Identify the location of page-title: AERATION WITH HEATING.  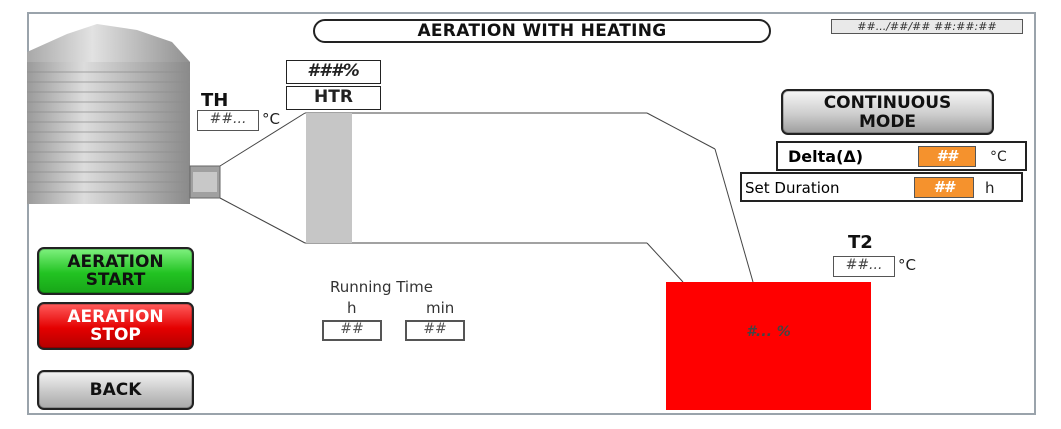
(542, 31).